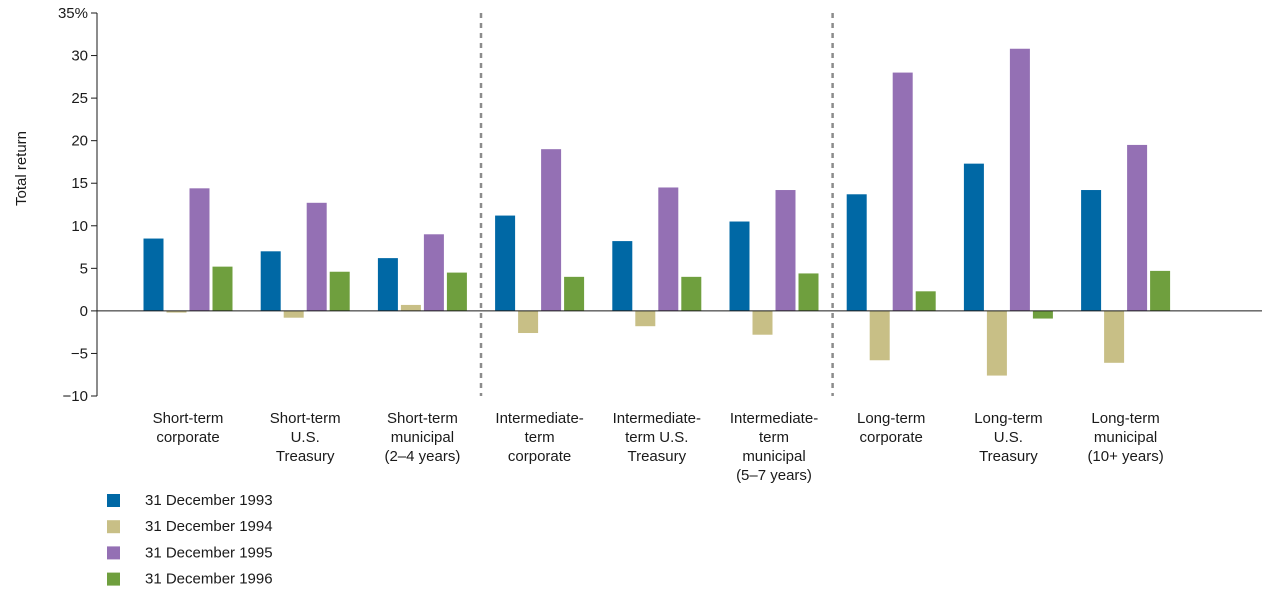  I want to click on legend-label: 31 December 1993, so click(209, 500).